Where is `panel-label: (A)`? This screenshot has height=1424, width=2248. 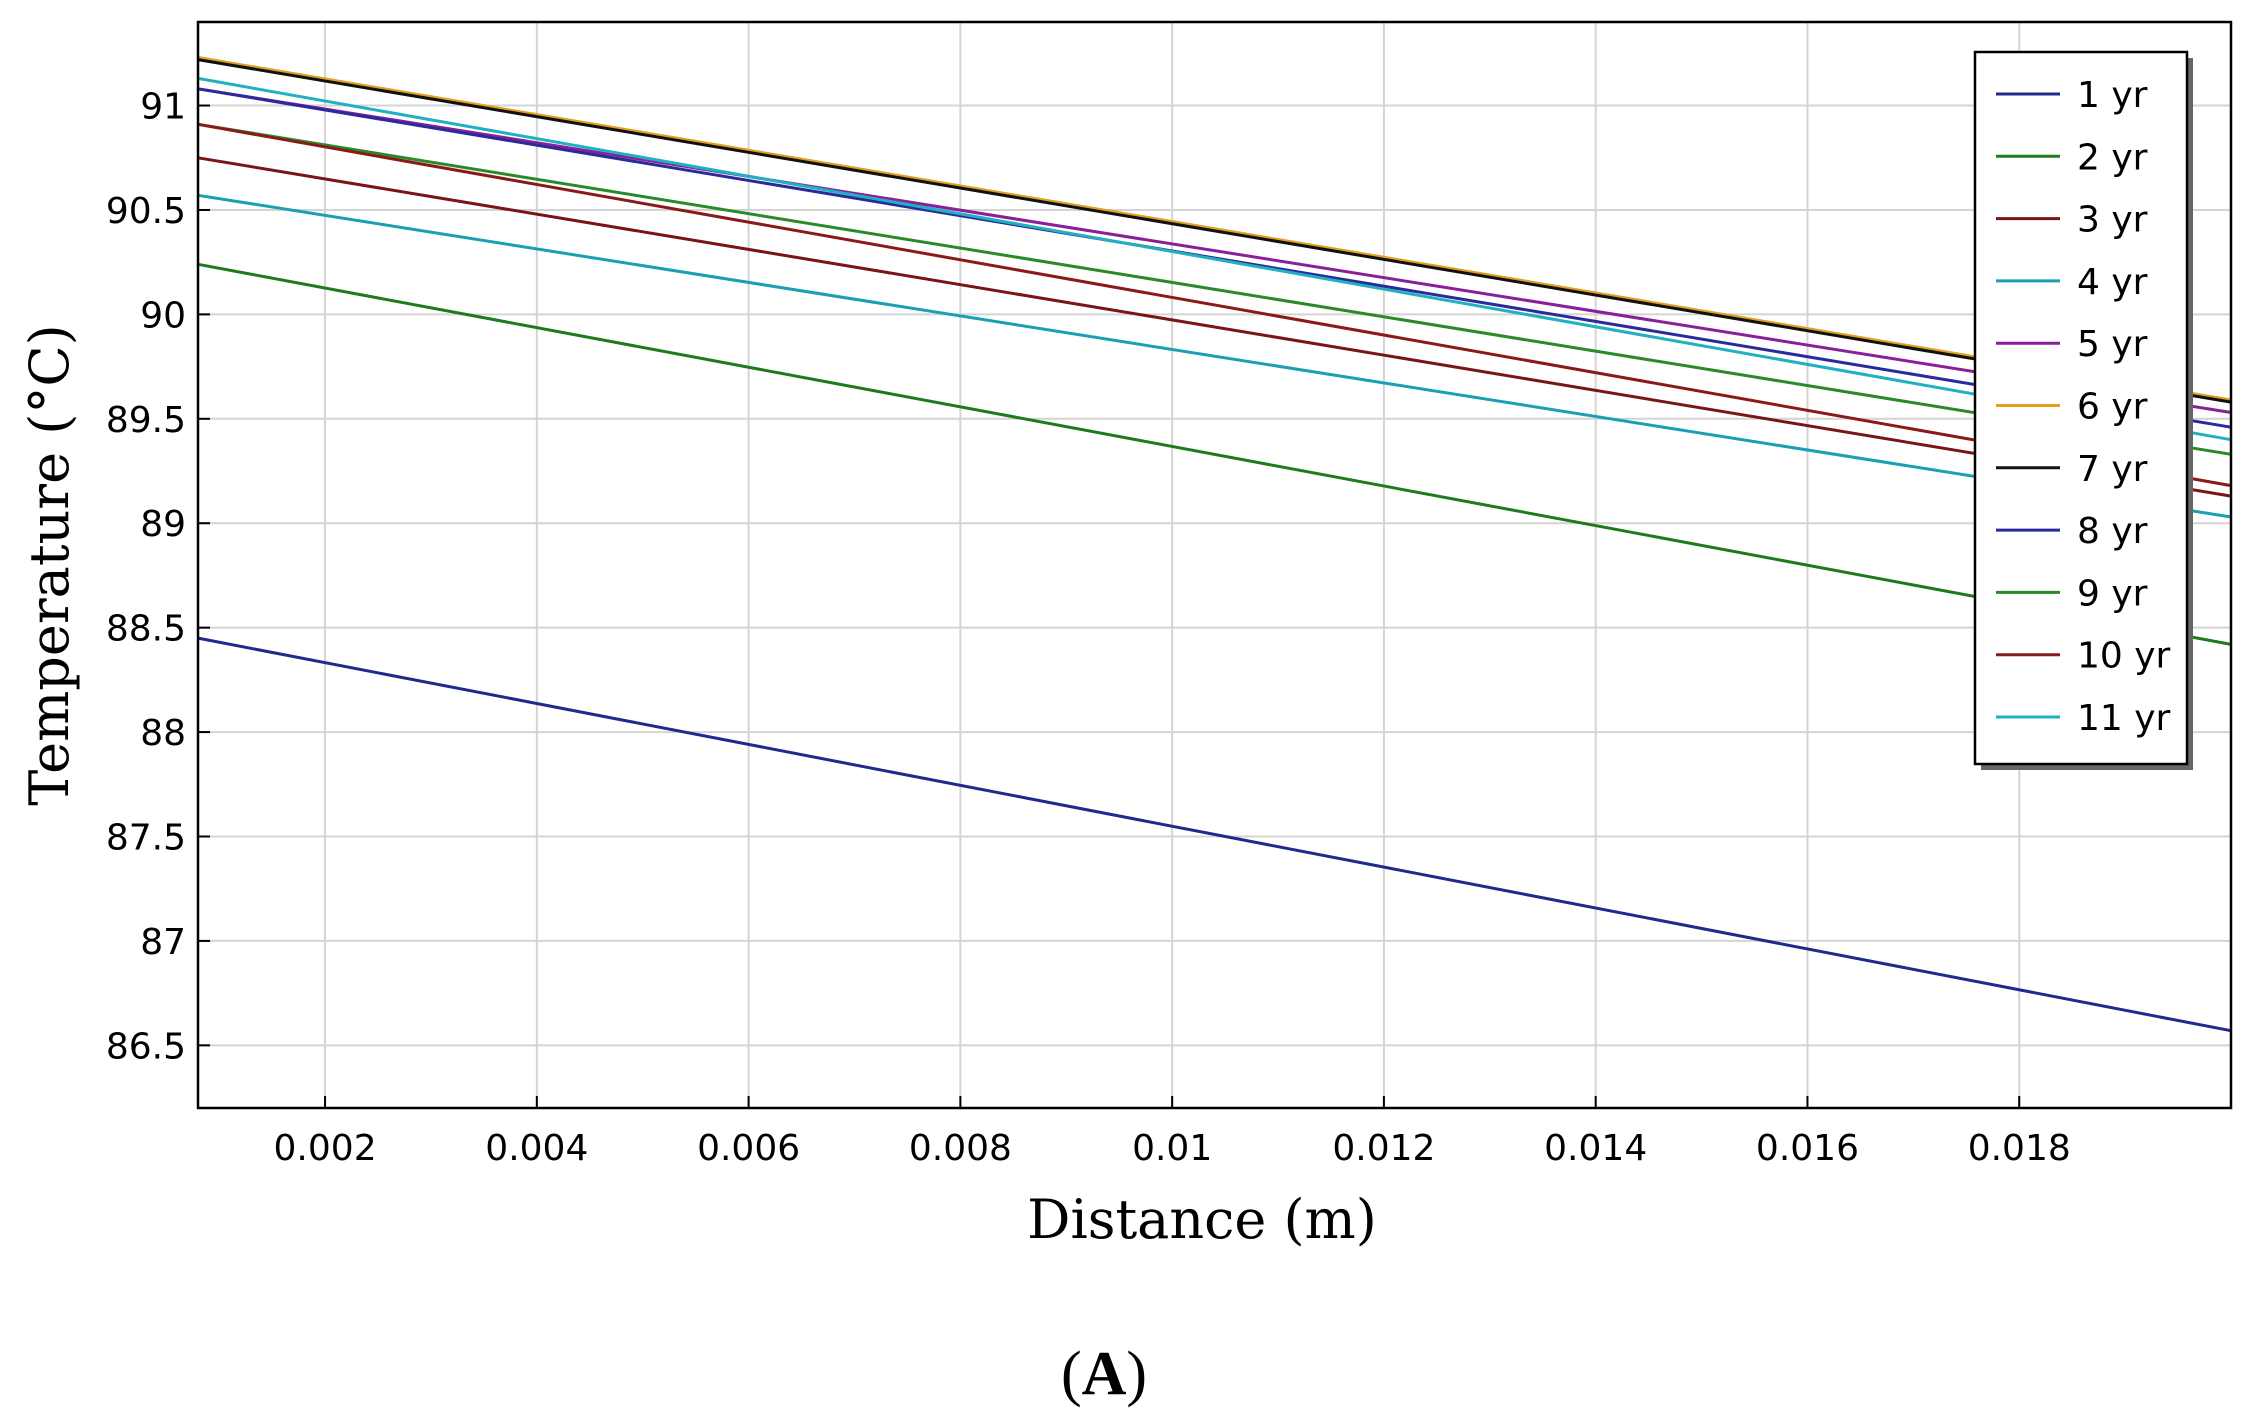 panel-label: (A) is located at coordinates (1104, 1374).